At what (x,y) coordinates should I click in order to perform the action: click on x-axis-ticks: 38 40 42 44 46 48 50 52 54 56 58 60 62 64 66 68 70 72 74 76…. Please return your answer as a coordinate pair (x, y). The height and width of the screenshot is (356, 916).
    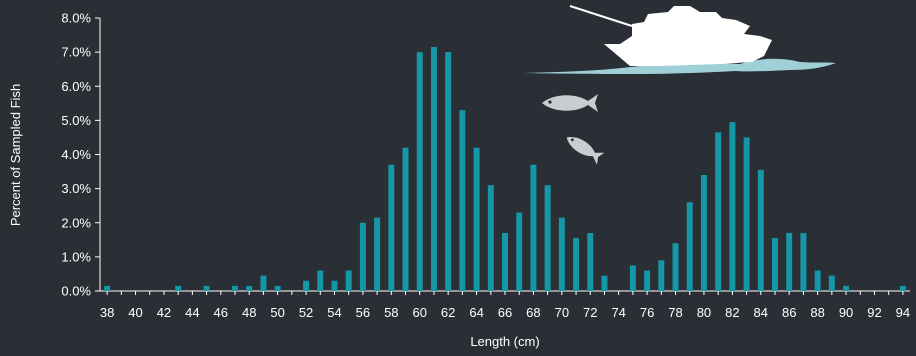
    Looking at the image, I should click on (505, 305).